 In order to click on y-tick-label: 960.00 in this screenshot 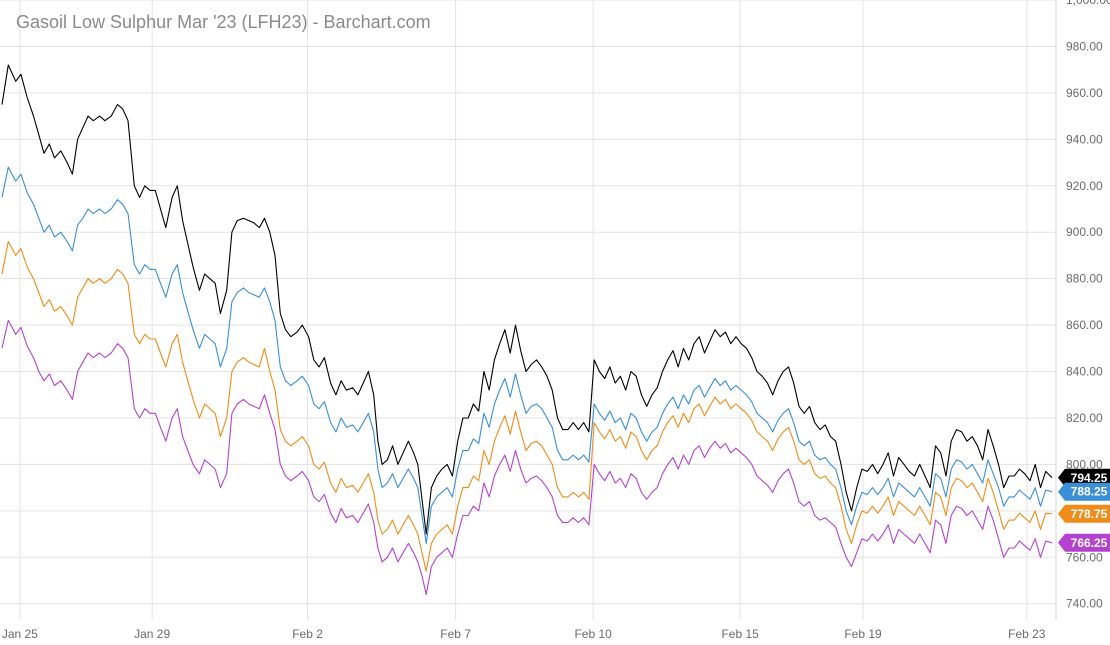, I will do `click(1084, 93)`.